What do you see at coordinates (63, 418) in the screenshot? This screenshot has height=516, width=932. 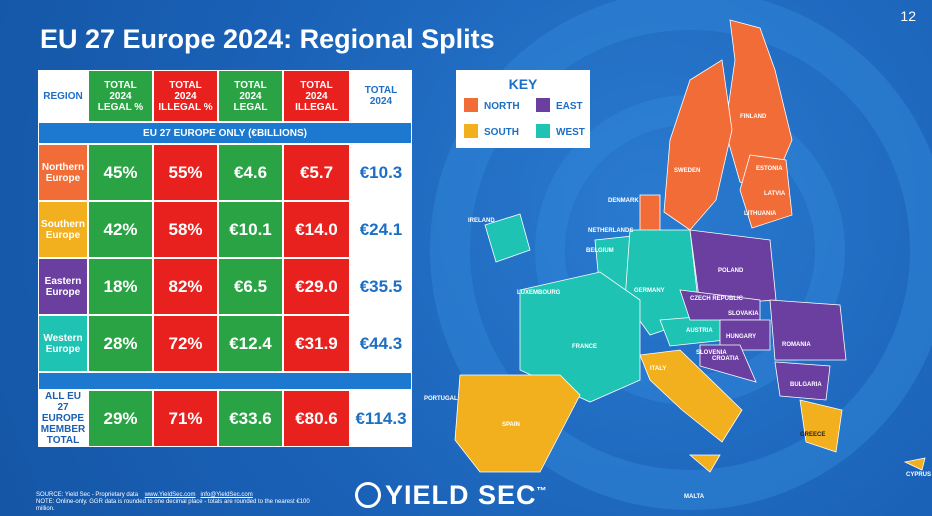 I see `region-cell: ALL EU 27 EUROPE MEMBER TOTAL` at bounding box center [63, 418].